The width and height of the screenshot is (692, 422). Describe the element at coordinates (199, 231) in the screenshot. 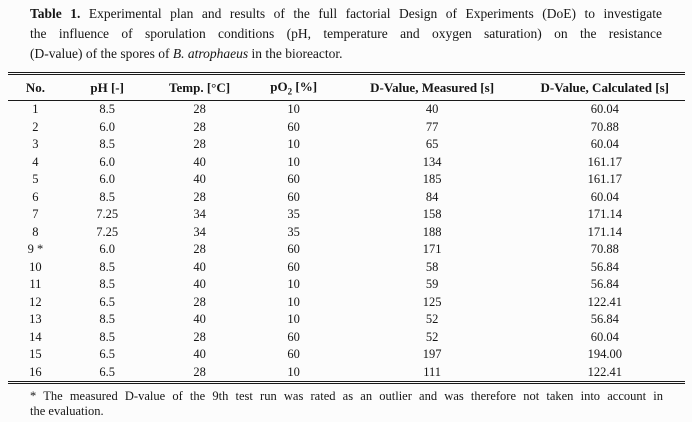

I see `table-cell: 34` at that location.